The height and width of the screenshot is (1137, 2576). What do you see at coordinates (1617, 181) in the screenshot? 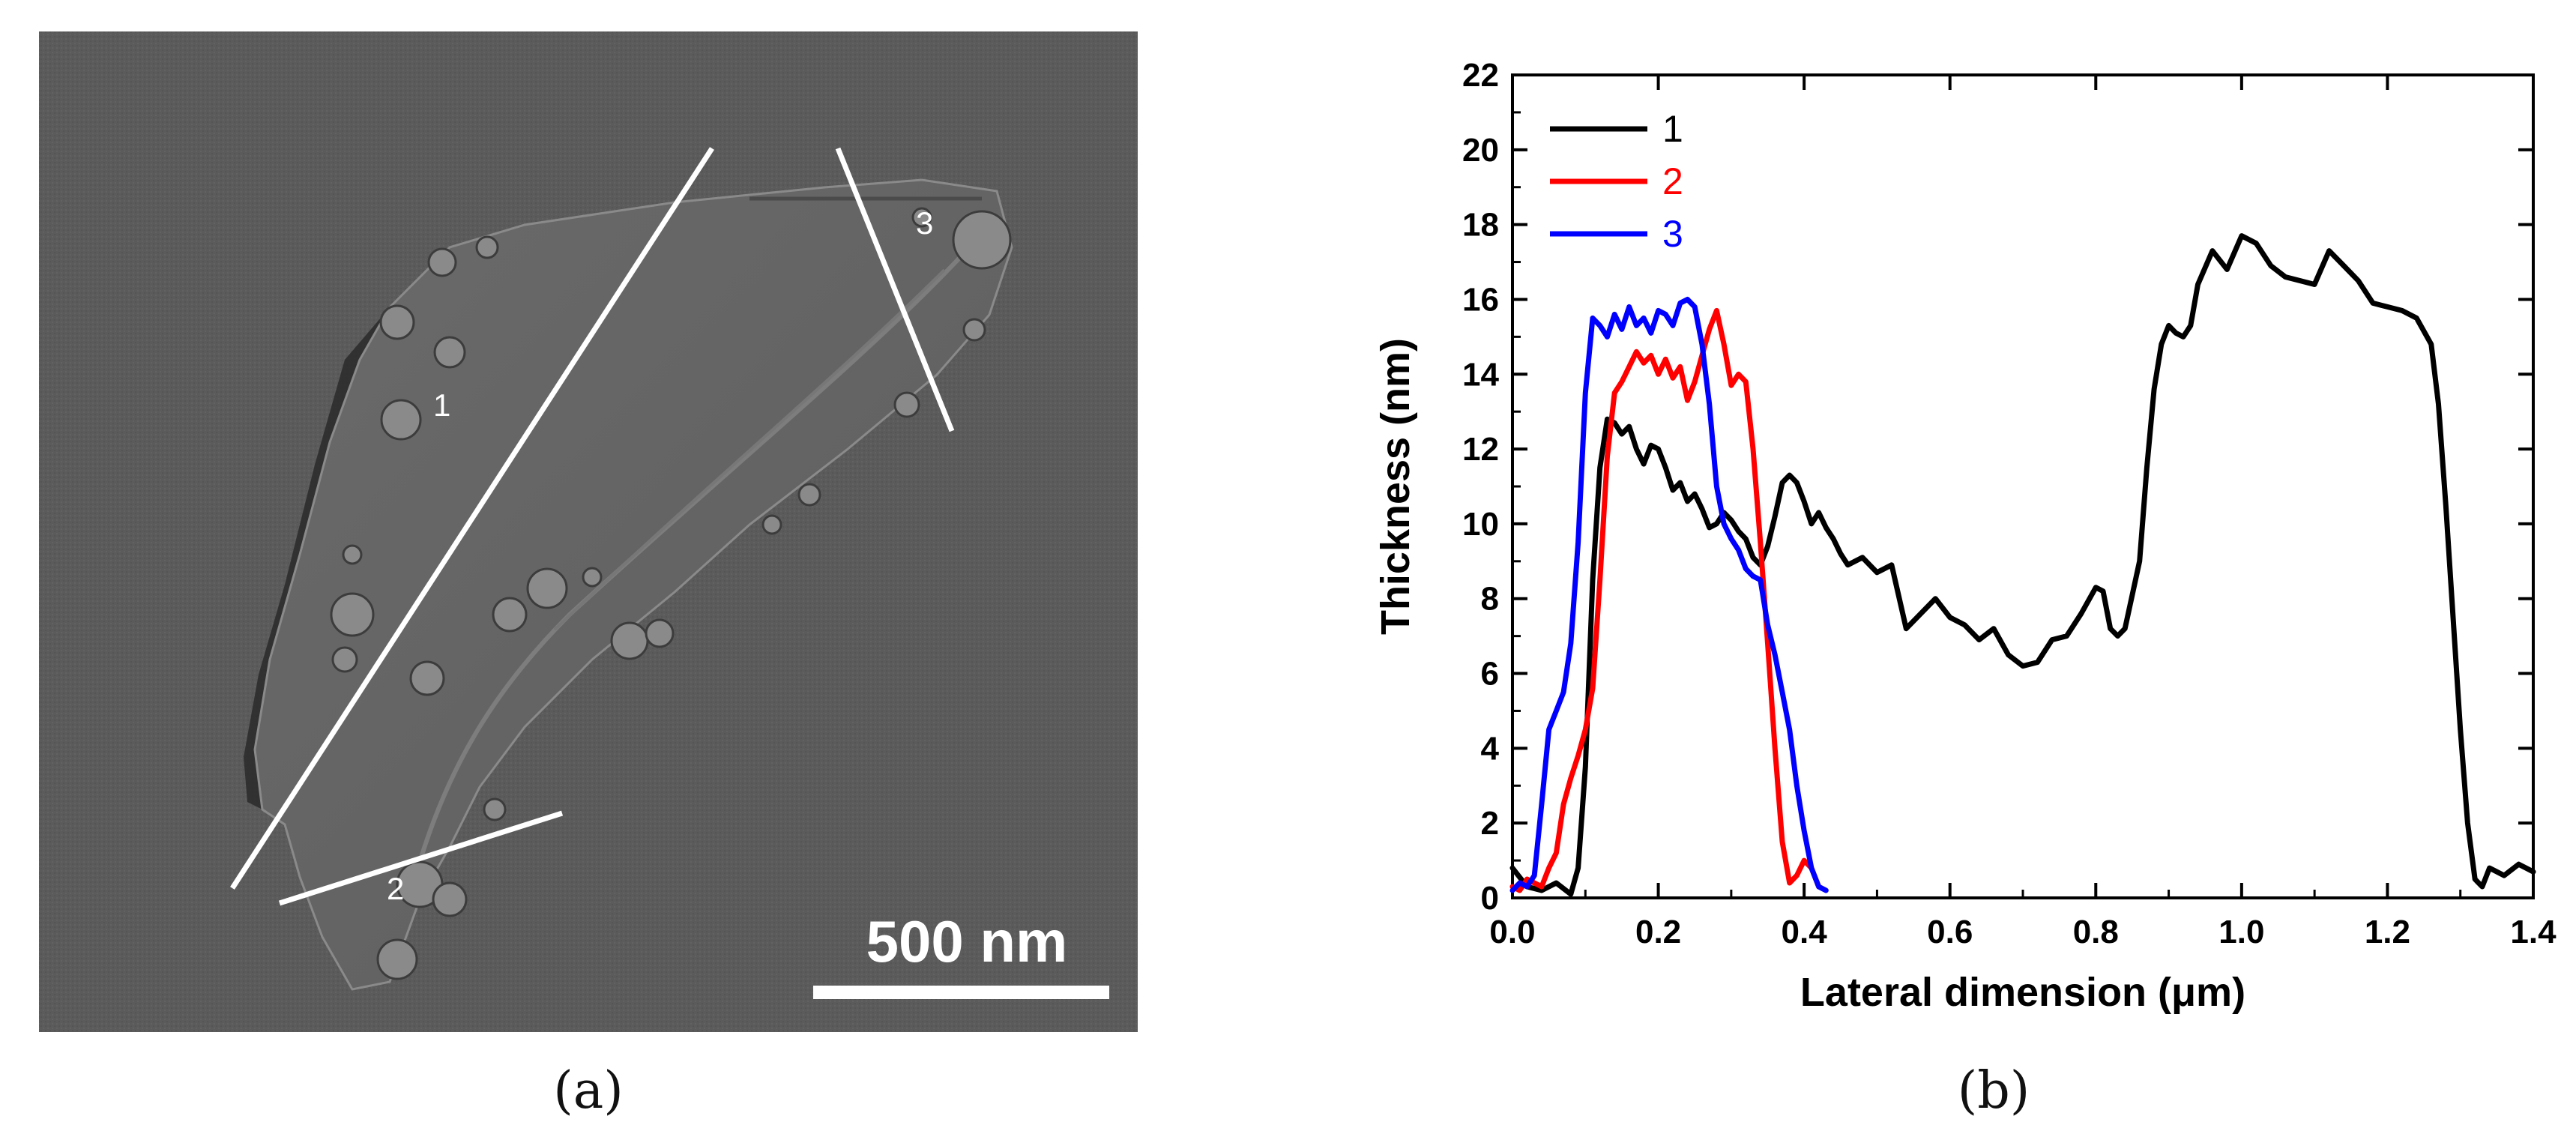
I see `legend: 1 2 3` at bounding box center [1617, 181].